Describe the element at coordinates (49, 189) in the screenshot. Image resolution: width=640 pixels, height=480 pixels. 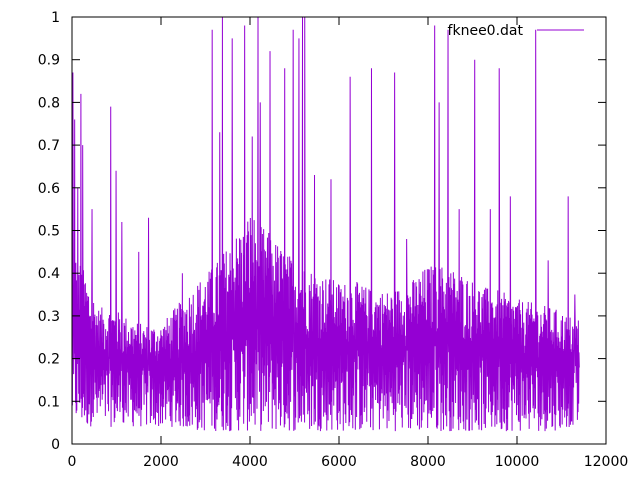
I see `y-tick-label: 0.6` at that location.